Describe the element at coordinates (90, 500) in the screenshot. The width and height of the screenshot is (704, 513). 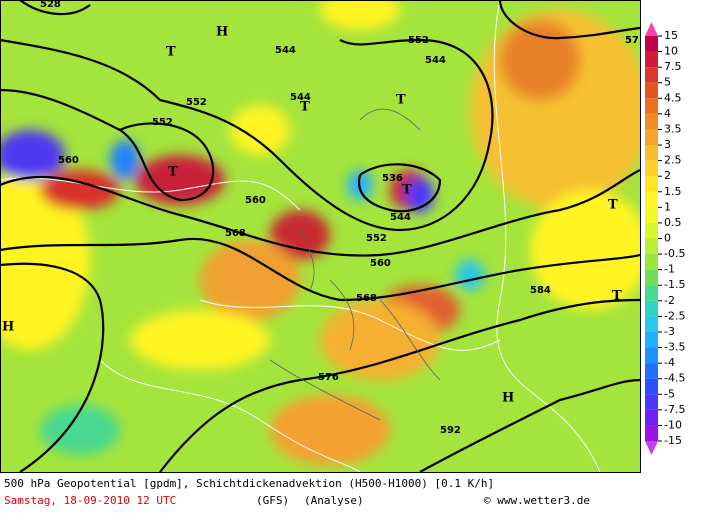
I see `date: Samstag, 18-09-2010 12 UTC` at that location.